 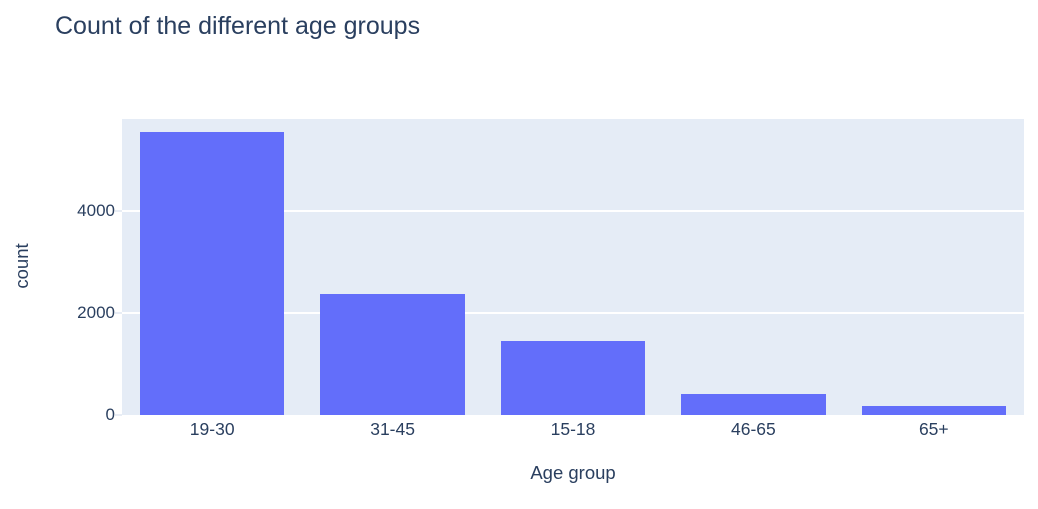 I want to click on y-axis-title: count, so click(x=21, y=266).